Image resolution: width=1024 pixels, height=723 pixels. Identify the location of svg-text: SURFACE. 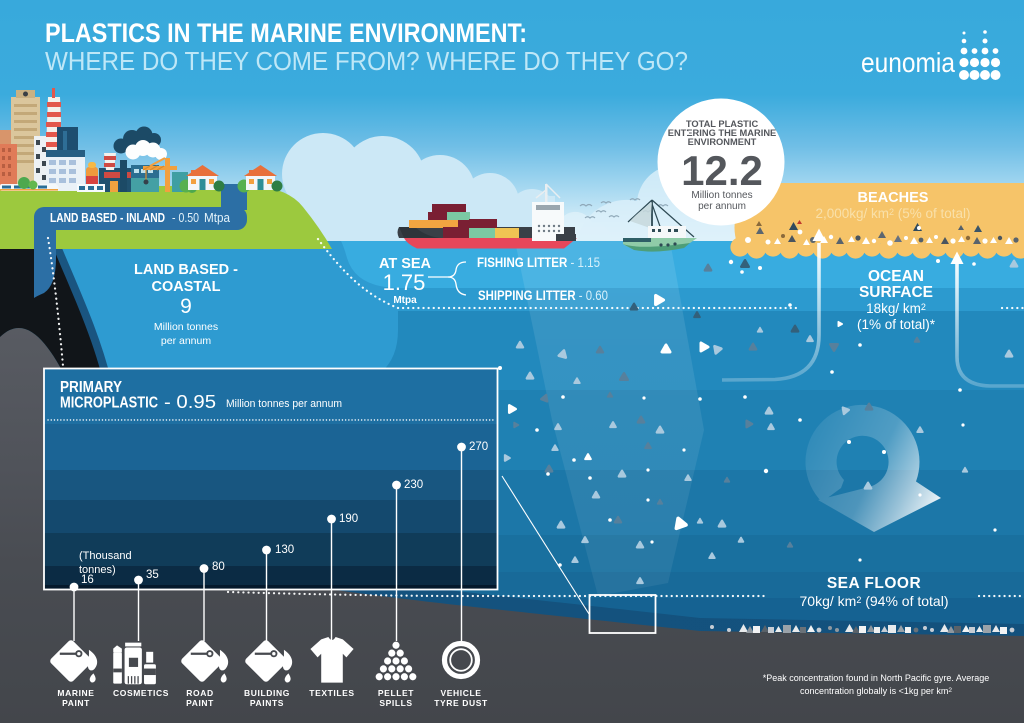
(896, 292).